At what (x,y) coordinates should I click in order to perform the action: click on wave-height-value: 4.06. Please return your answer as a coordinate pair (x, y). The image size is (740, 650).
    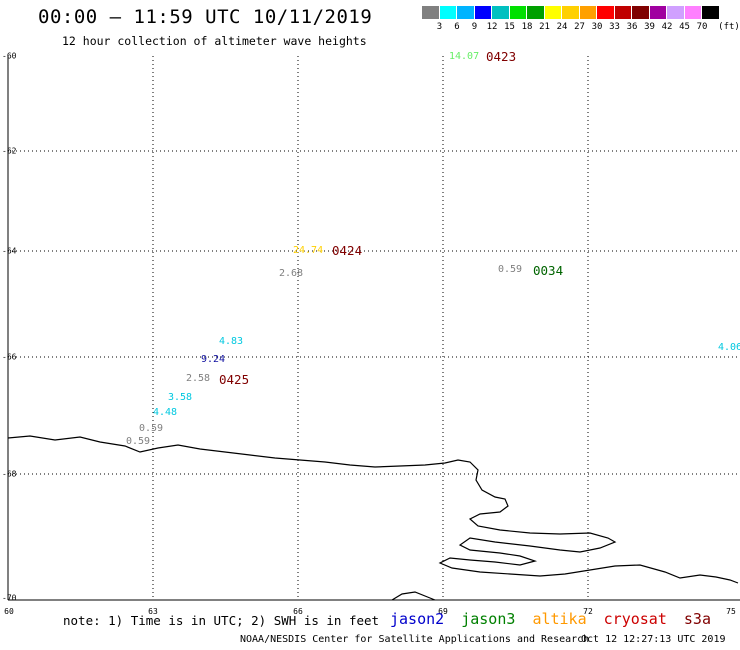
    Looking at the image, I should click on (729, 347).